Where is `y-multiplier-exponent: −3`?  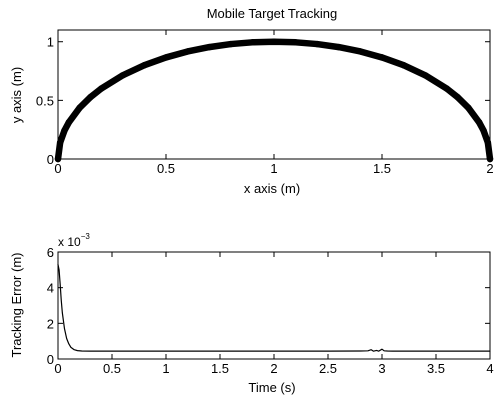 y-multiplier-exponent: −3 is located at coordinates (86, 236).